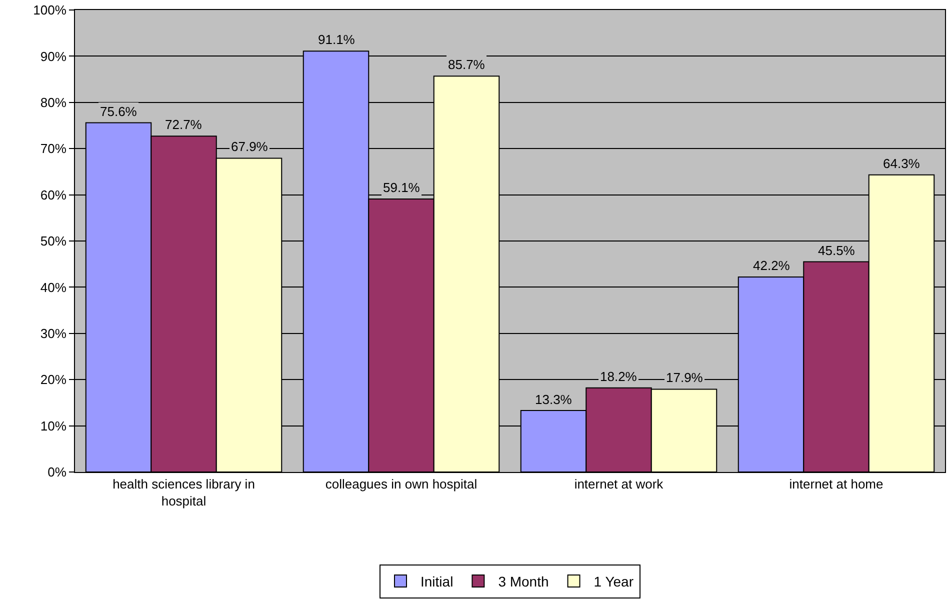 The width and height of the screenshot is (947, 600). What do you see at coordinates (53, 194) in the screenshot?
I see `y-tick-label: 60%` at bounding box center [53, 194].